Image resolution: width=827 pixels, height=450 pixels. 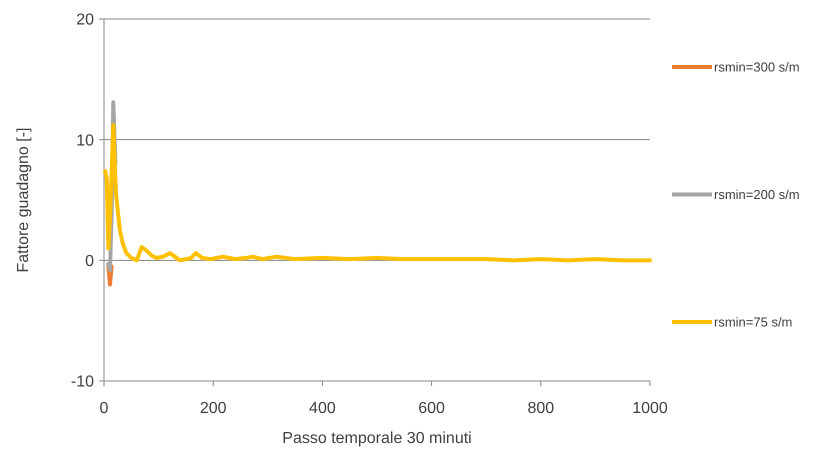 What do you see at coordinates (82, 382) in the screenshot?
I see `y-tick-label: -10` at bounding box center [82, 382].